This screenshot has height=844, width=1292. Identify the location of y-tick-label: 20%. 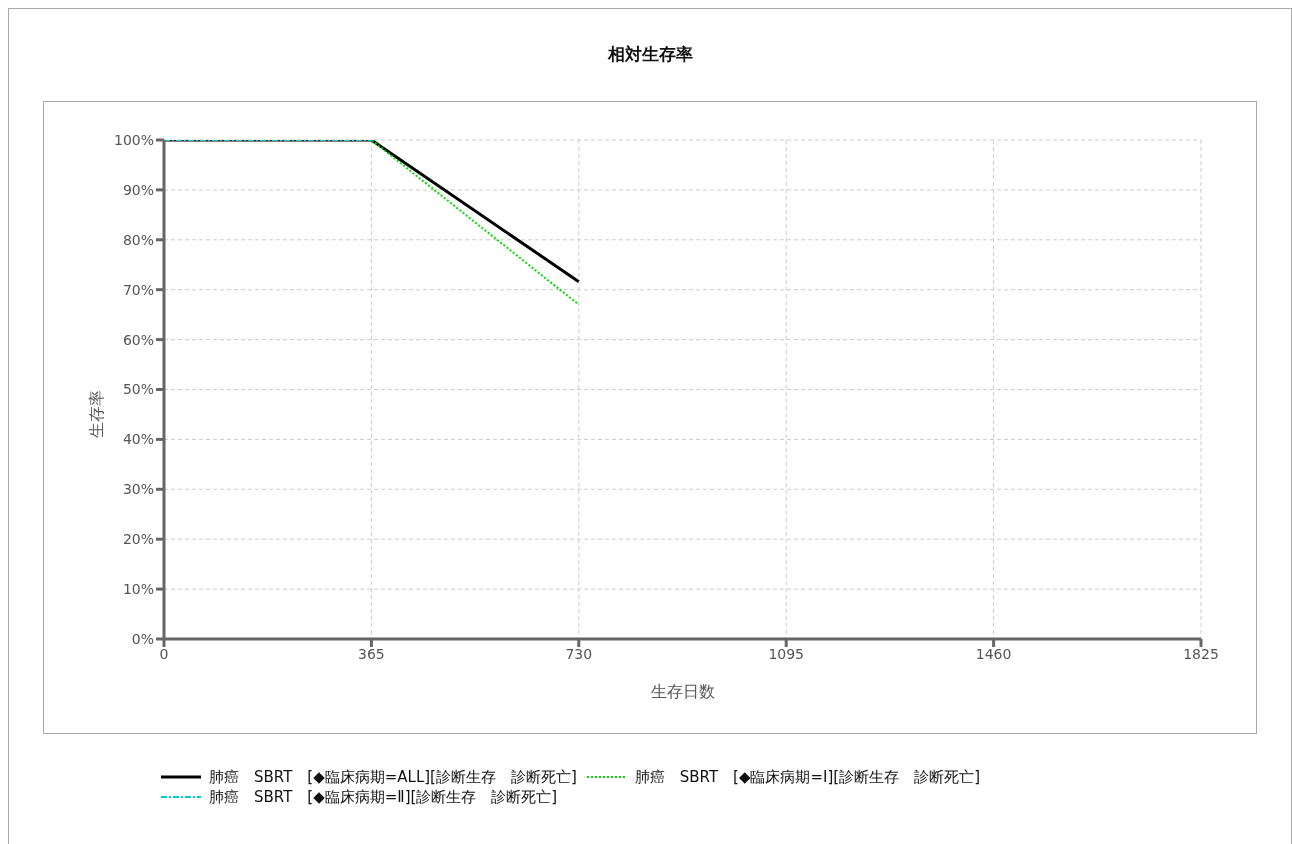
(138, 539).